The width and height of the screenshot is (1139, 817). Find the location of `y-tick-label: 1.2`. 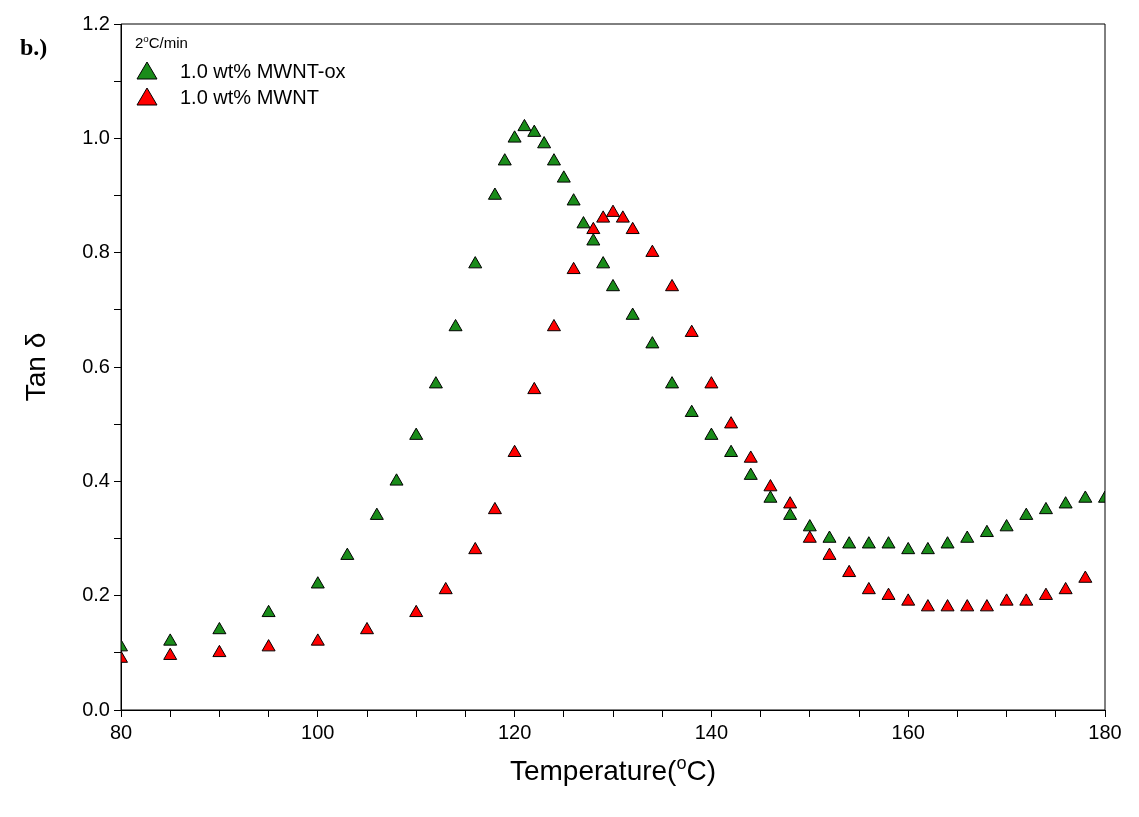

y-tick-label: 1.2 is located at coordinates (96, 22).